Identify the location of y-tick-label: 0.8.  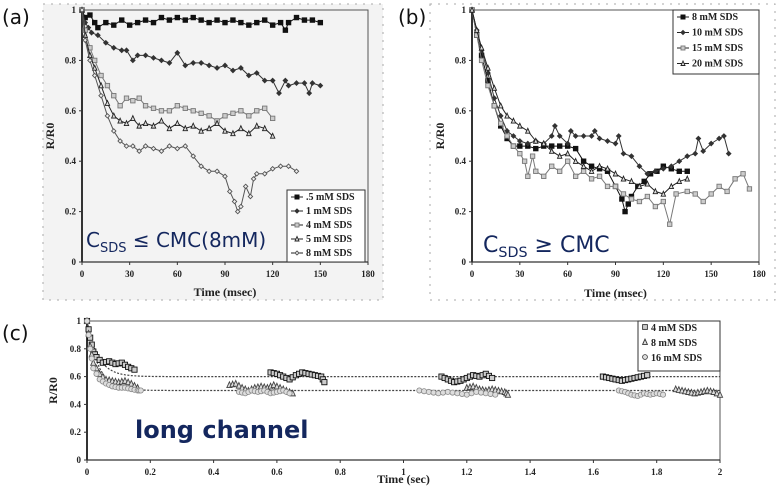
(76, 349).